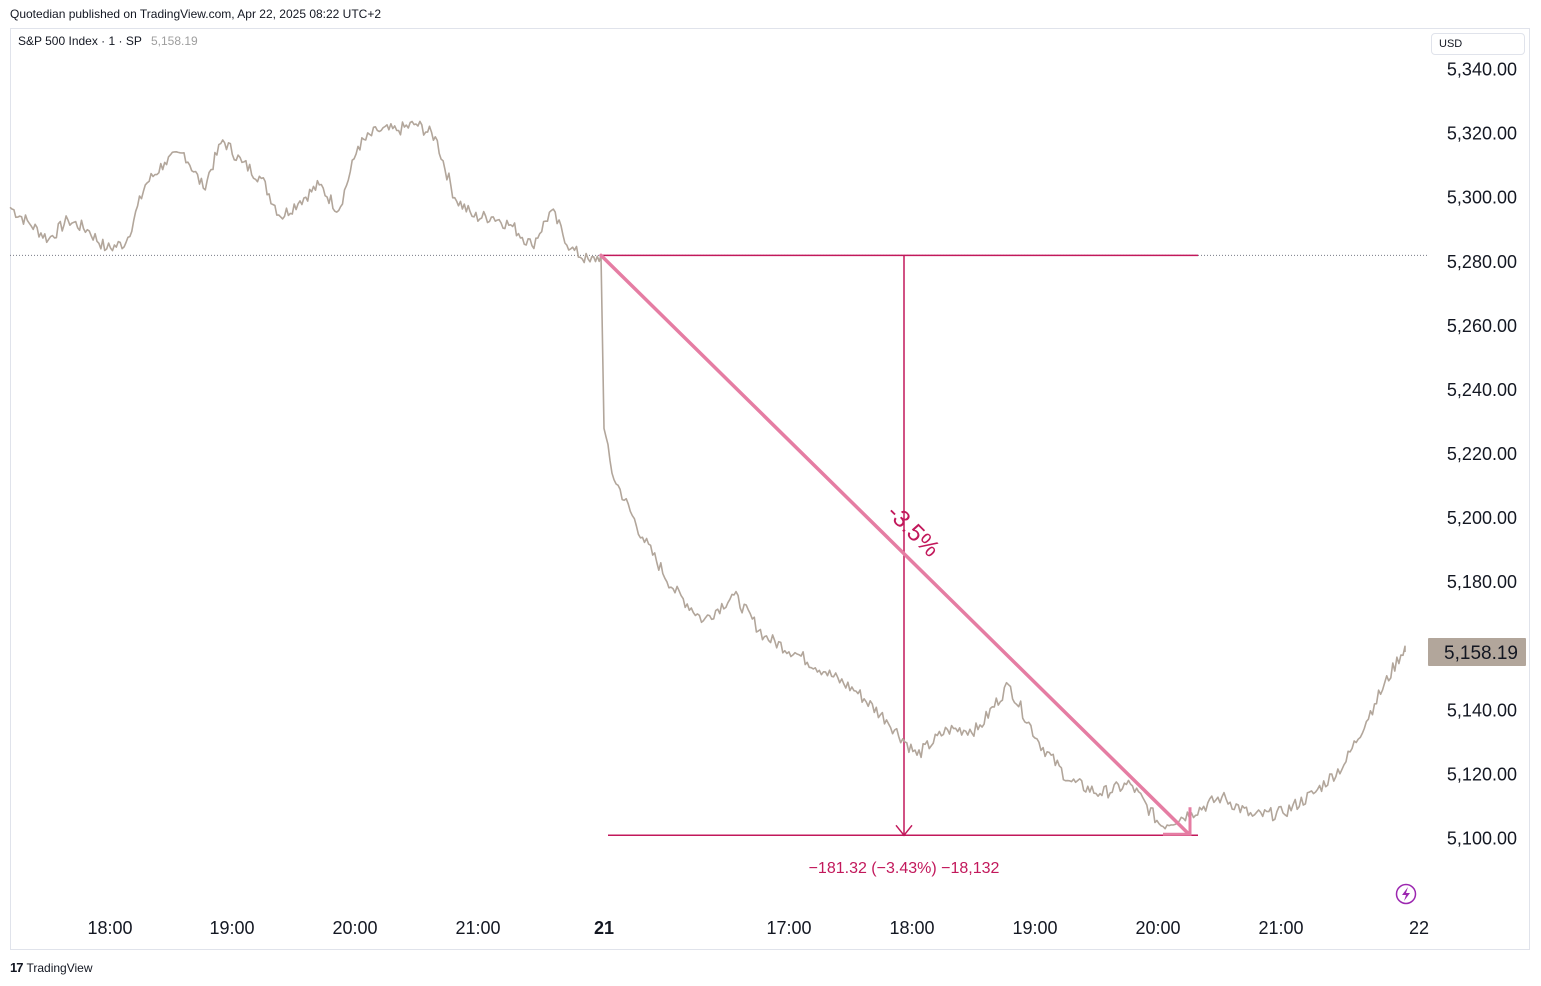 The height and width of the screenshot is (986, 1541). I want to click on tradingview-logo-icon: 17, so click(17, 967).